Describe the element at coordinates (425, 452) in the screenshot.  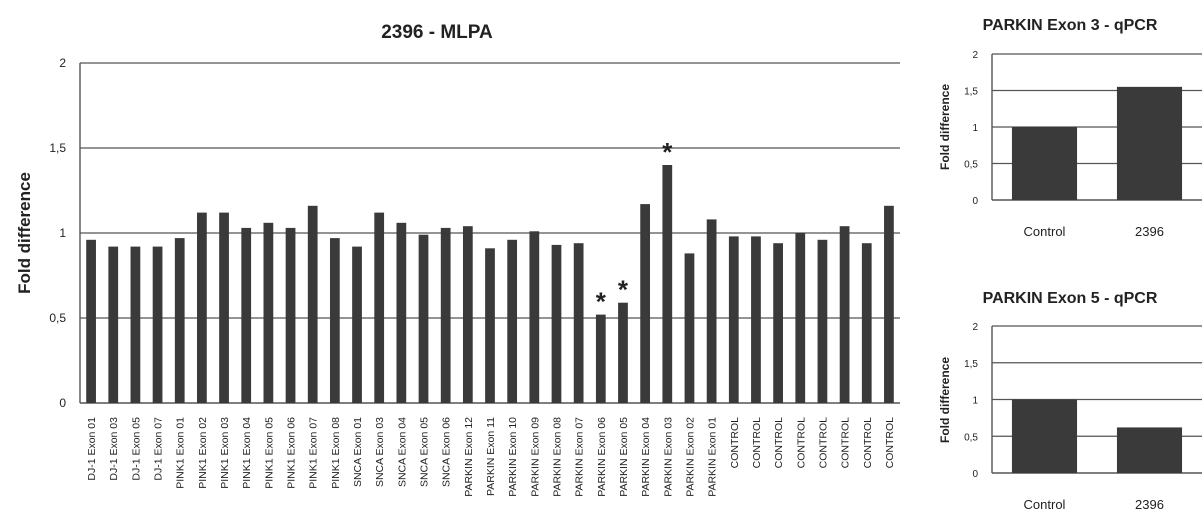
I see `x-tick-label: SNCA Exon 05` at that location.